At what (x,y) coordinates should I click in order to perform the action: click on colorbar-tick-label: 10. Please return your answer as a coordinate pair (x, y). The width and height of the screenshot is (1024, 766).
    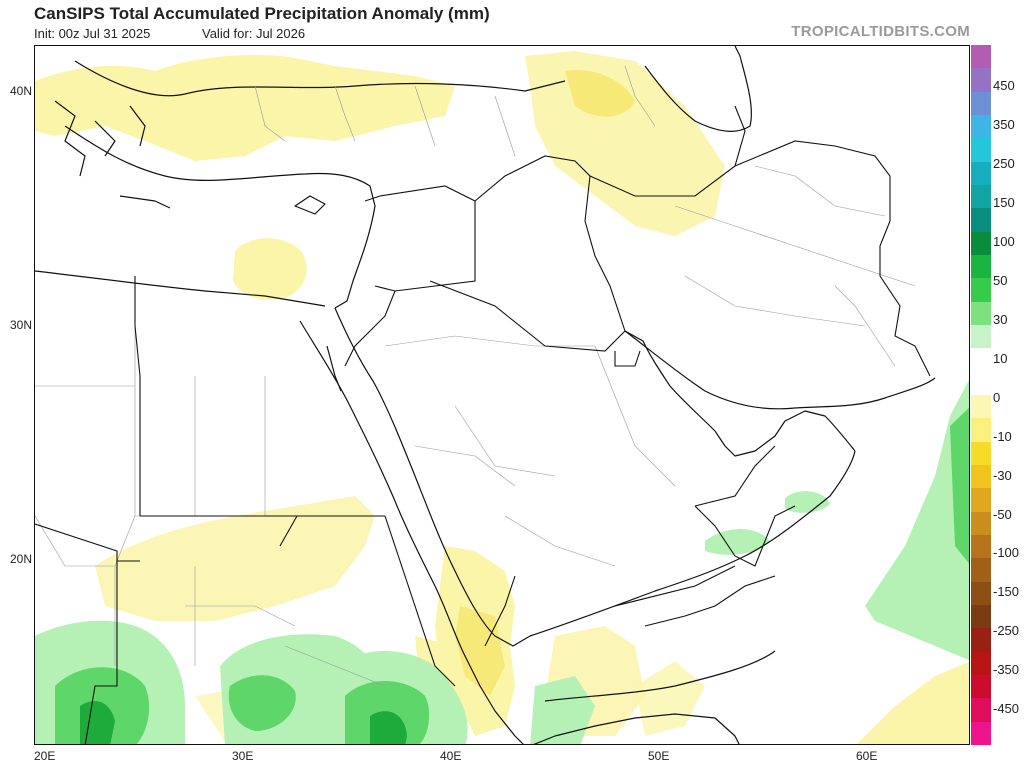
    Looking at the image, I should click on (1000, 358).